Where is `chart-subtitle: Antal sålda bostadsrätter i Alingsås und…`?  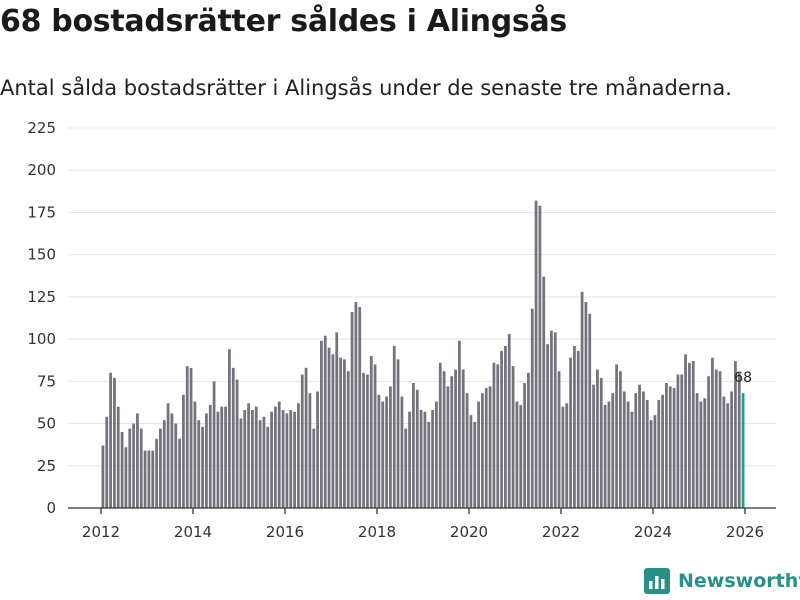 chart-subtitle: Antal sålda bostadsrätter i Alingsås und… is located at coordinates (366, 88).